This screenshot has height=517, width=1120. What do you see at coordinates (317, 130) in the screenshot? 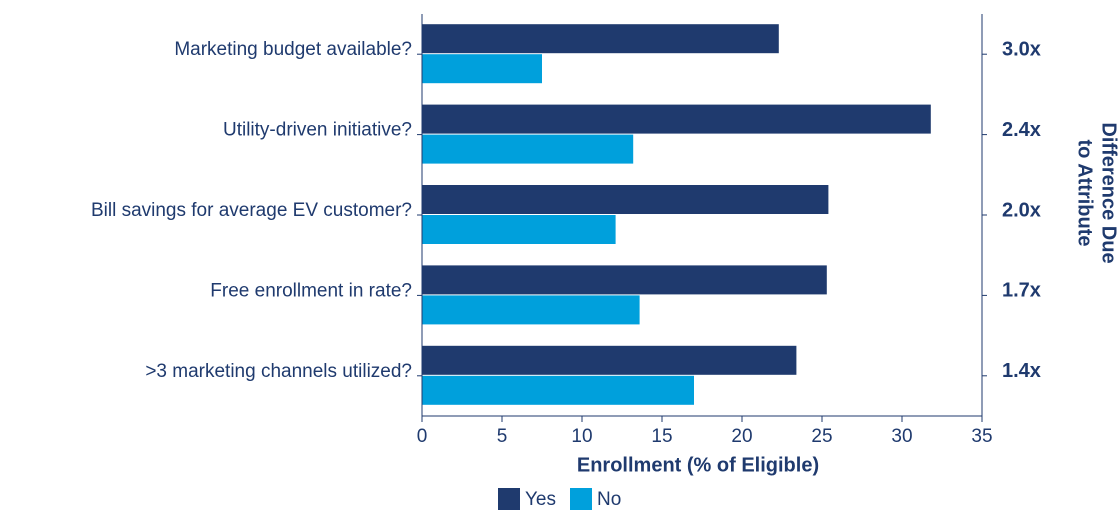
I see `category-label: Utility-driven initiative?` at bounding box center [317, 130].